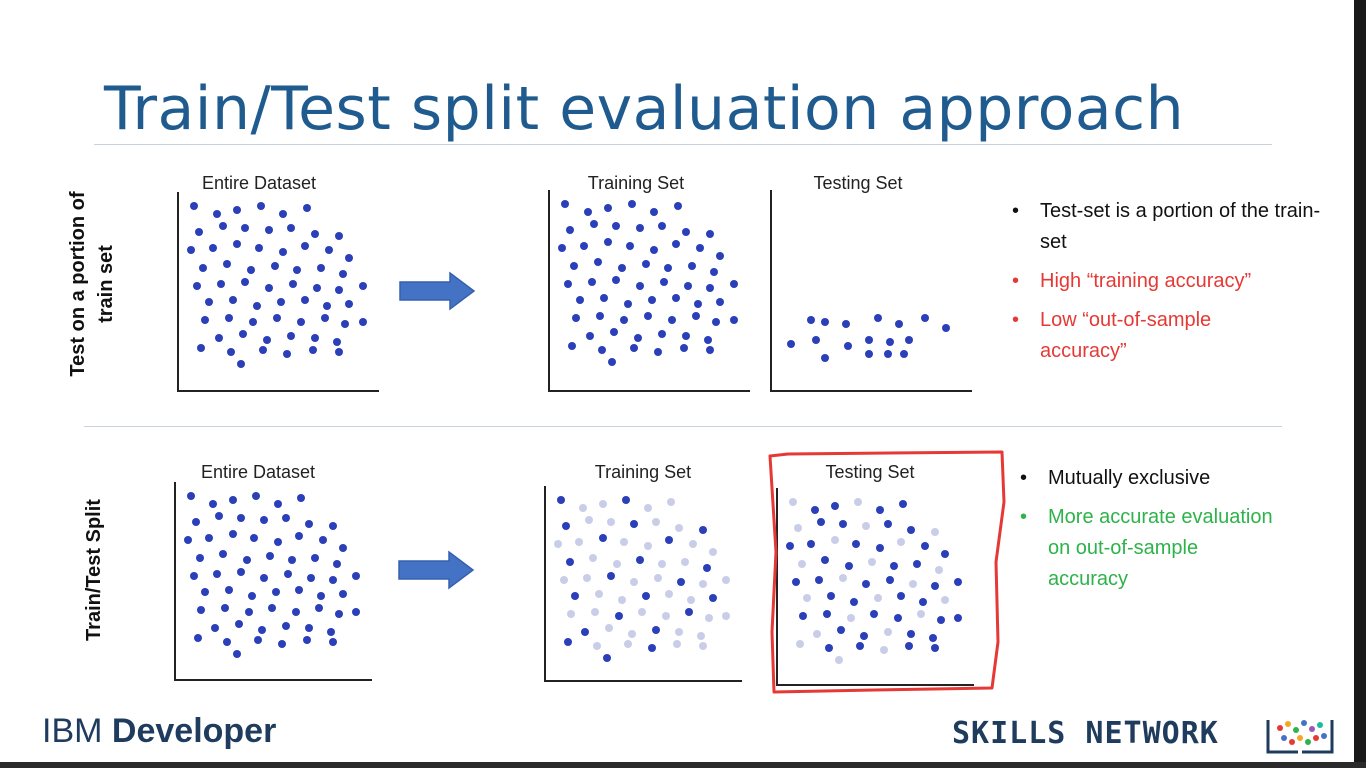 This screenshot has width=1366, height=768. I want to click on row2-label: Train/Test Split, so click(94, 570).